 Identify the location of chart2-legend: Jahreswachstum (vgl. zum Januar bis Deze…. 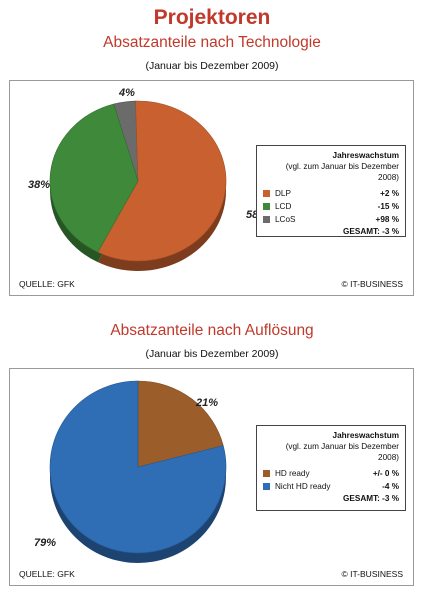
(331, 468).